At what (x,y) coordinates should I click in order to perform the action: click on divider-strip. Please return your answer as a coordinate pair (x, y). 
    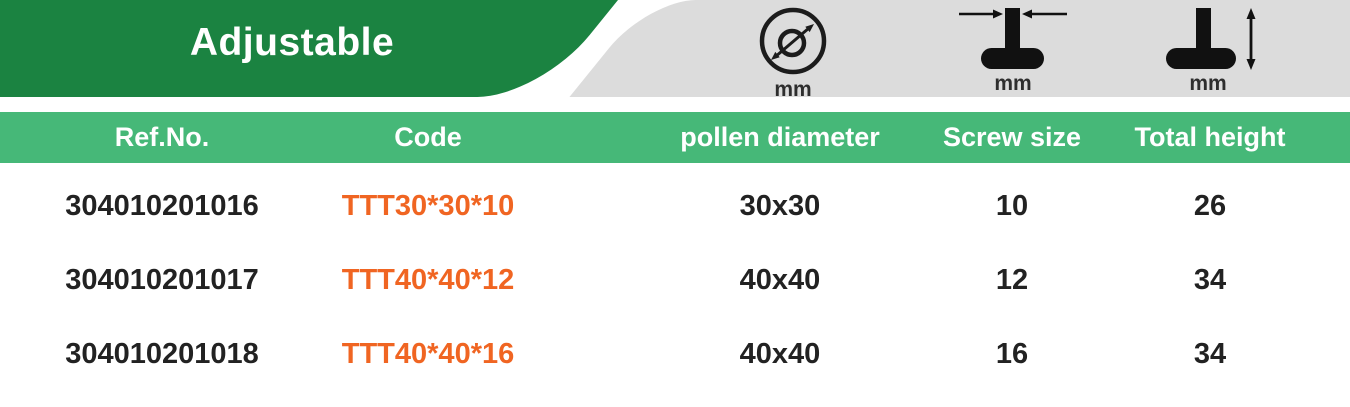
    Looking at the image, I should click on (675, 104).